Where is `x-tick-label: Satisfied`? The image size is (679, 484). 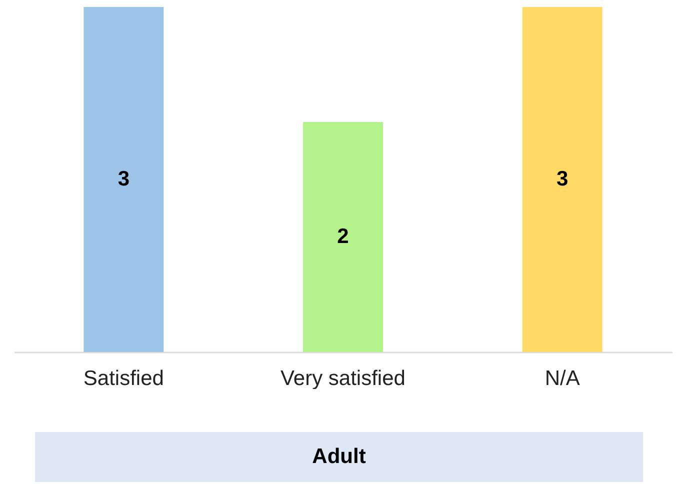 x-tick-label: Satisfied is located at coordinates (123, 378).